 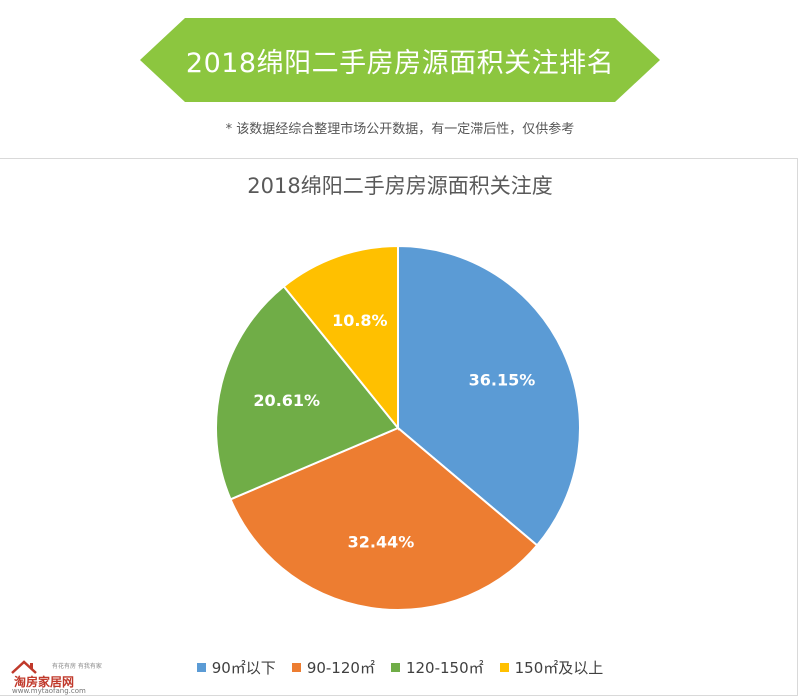 What do you see at coordinates (24, 667) in the screenshot?
I see `house-roof-icon` at bounding box center [24, 667].